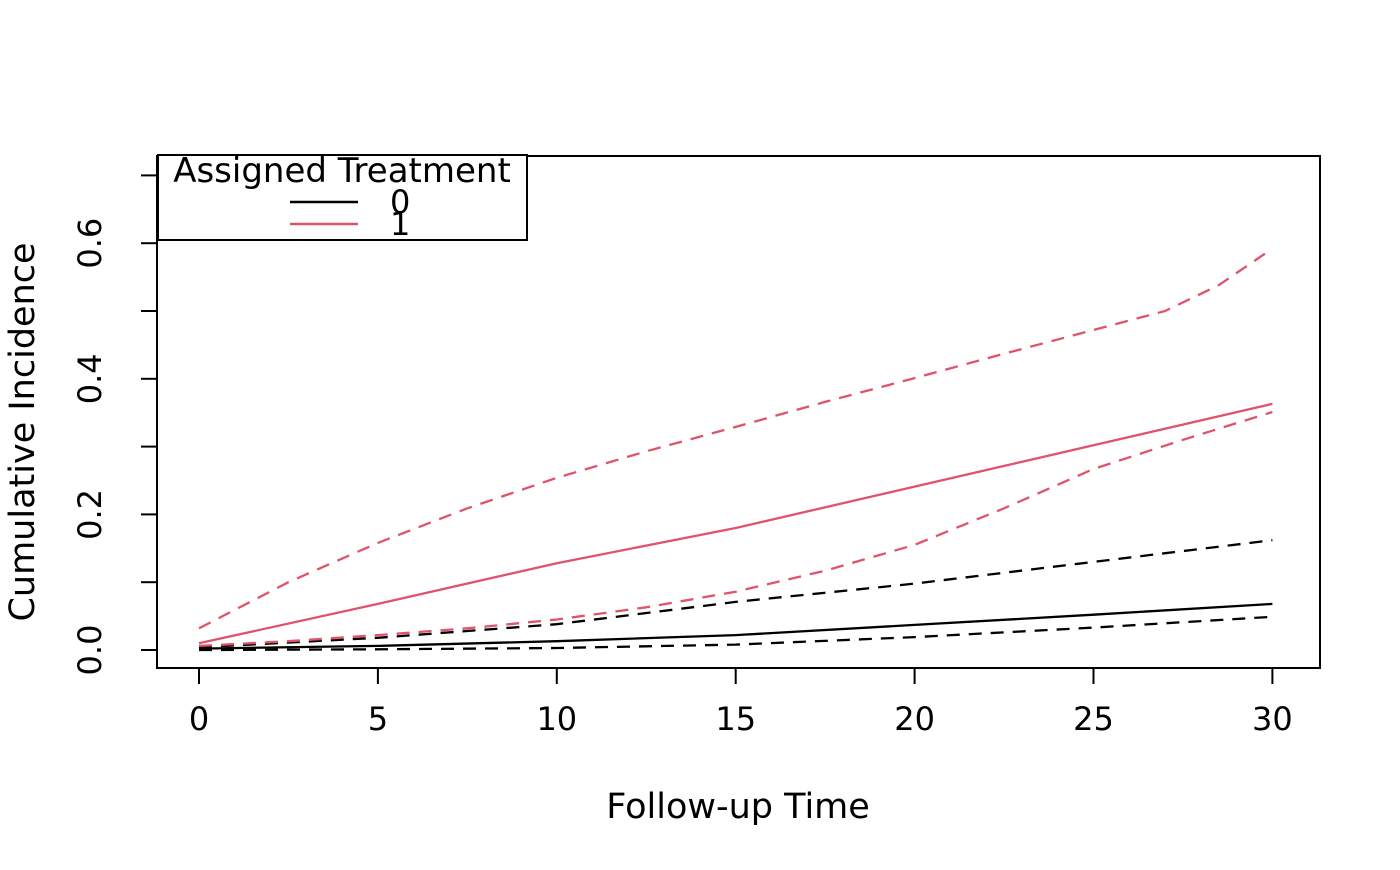 Image resolution: width=1400 pixels, height=870 pixels. Describe the element at coordinates (735, 633) in the screenshot. I see `series-line-treatment-0-lower-ci` at that location.